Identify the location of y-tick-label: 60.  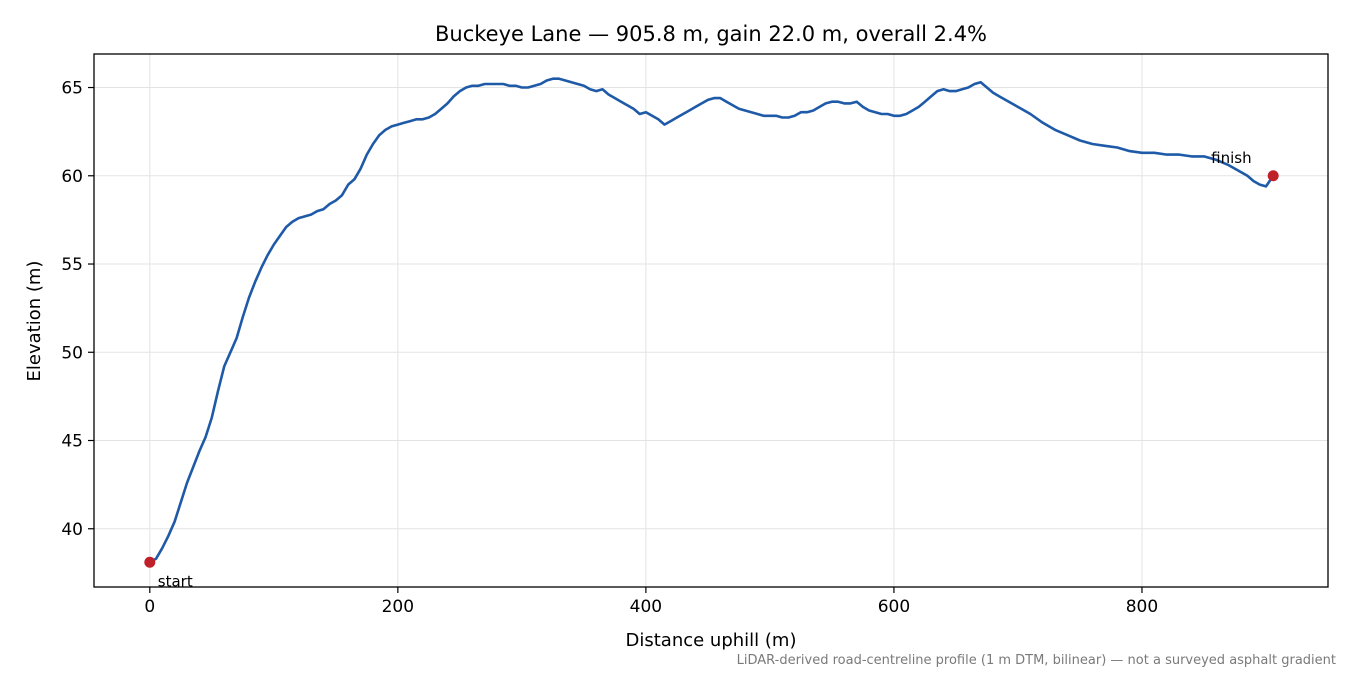
(72, 177).